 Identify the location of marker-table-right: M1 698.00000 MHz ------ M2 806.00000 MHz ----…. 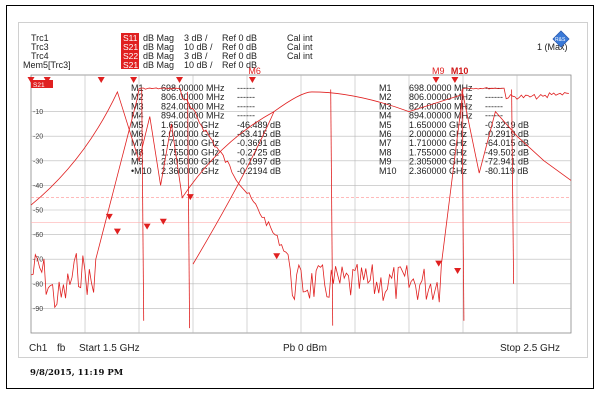
(454, 129).